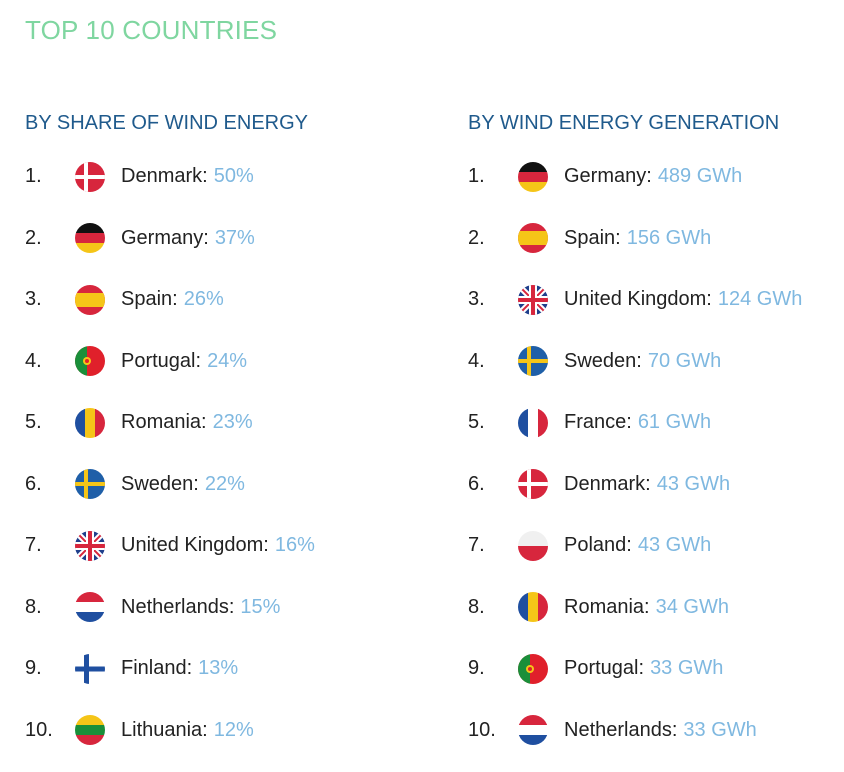 This screenshot has width=844, height=772. Describe the element at coordinates (260, 606) in the screenshot. I see `country-value: 15%` at that location.